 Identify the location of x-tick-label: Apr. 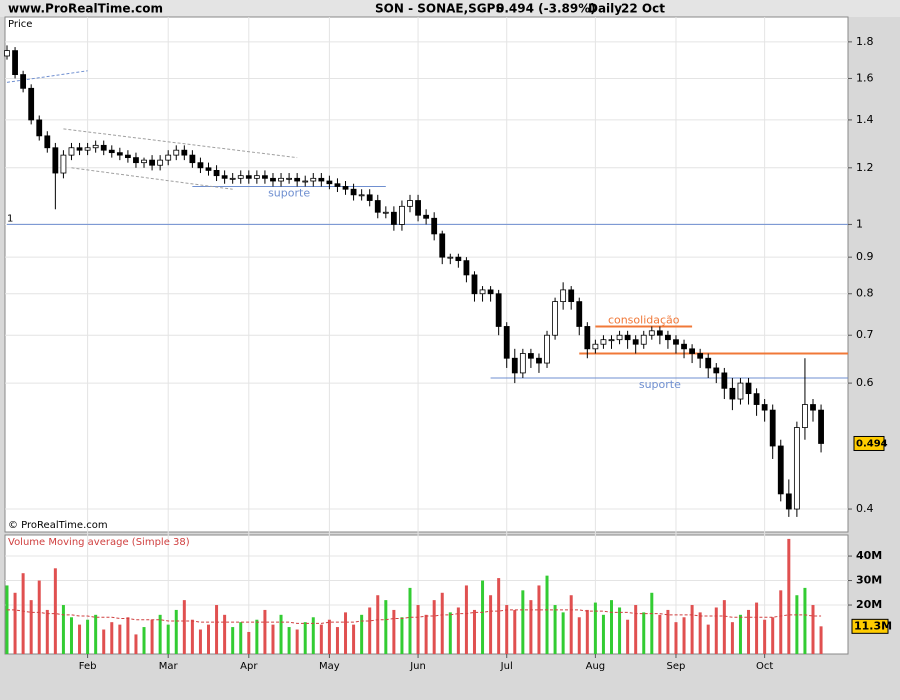
(249, 666).